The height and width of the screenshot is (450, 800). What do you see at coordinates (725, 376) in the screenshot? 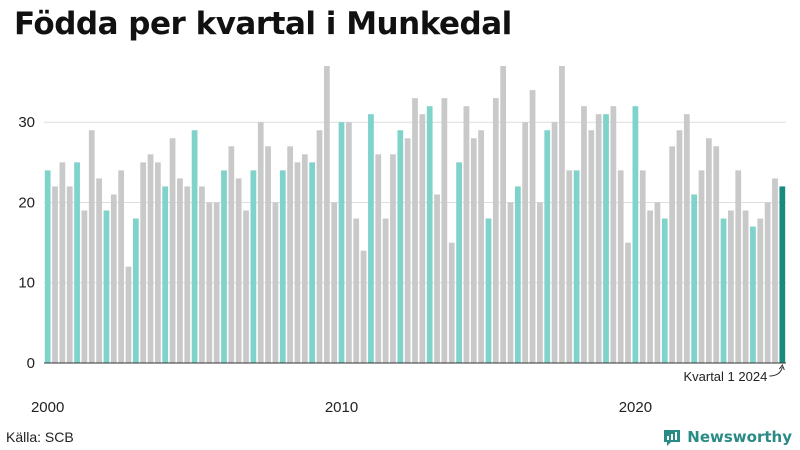
I see `annotation-label: Kvartal 1 2024` at bounding box center [725, 376].